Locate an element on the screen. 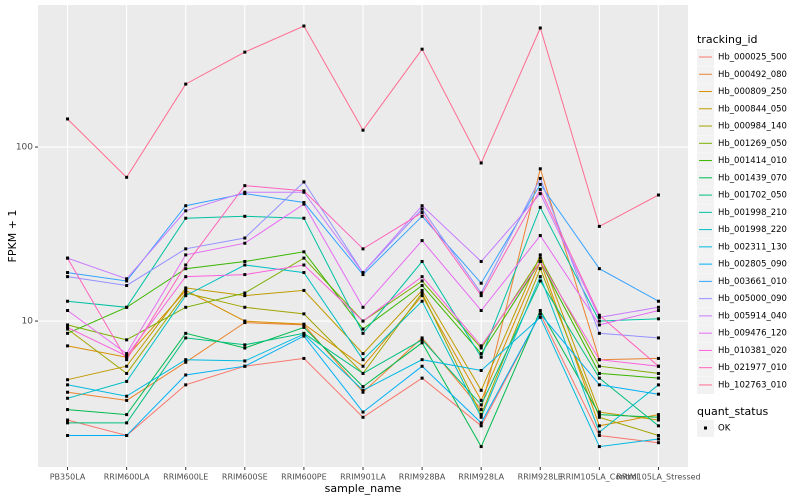  x-tick-label: RRIM105LA_Control is located at coordinates (599, 477).